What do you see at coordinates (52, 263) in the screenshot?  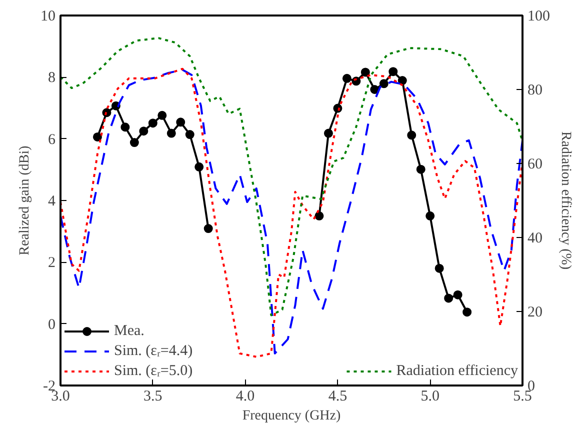 I see `y-tick-label: 2` at bounding box center [52, 263].